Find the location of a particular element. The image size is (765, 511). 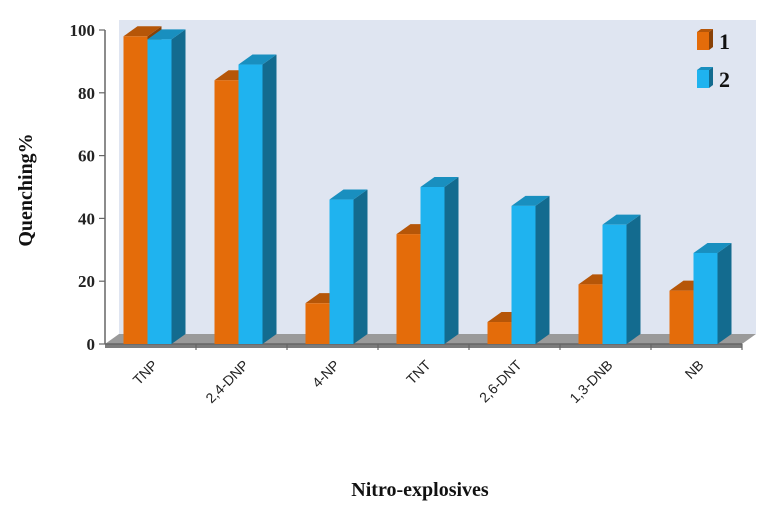

y-tick-label: 100 is located at coordinates (83, 30).